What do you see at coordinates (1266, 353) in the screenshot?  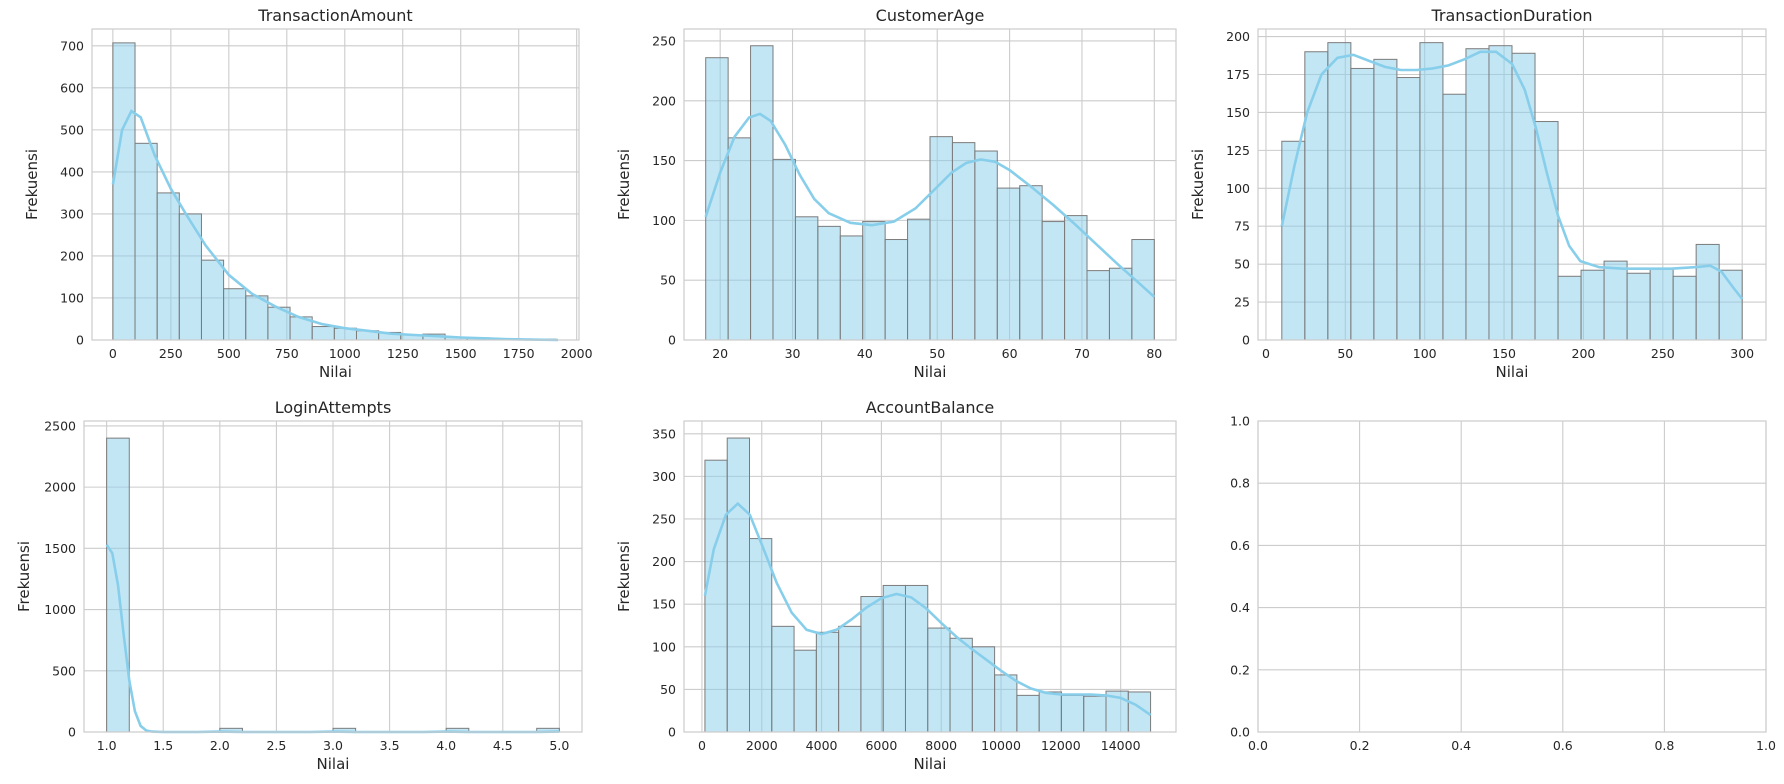 I see `x-tick-label: 0` at bounding box center [1266, 353].